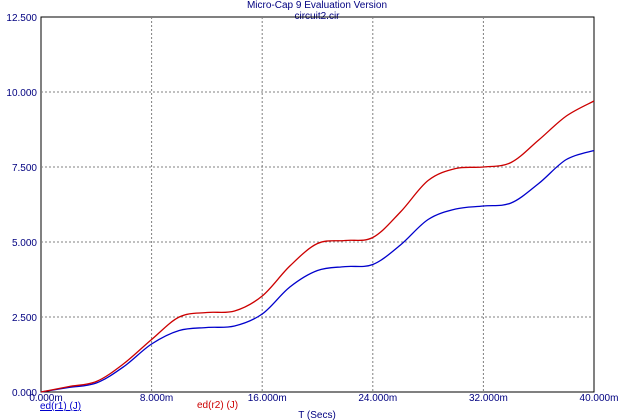 The width and height of the screenshot is (623, 420). I want to click on x-tick-label: 24.000m, so click(377, 398).